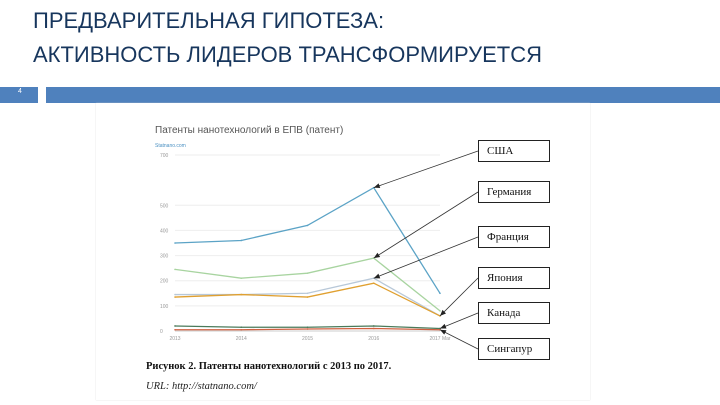 This screenshot has width=720, height=405. What do you see at coordinates (164, 231) in the screenshot?
I see `y-tick-label: 400` at bounding box center [164, 231].